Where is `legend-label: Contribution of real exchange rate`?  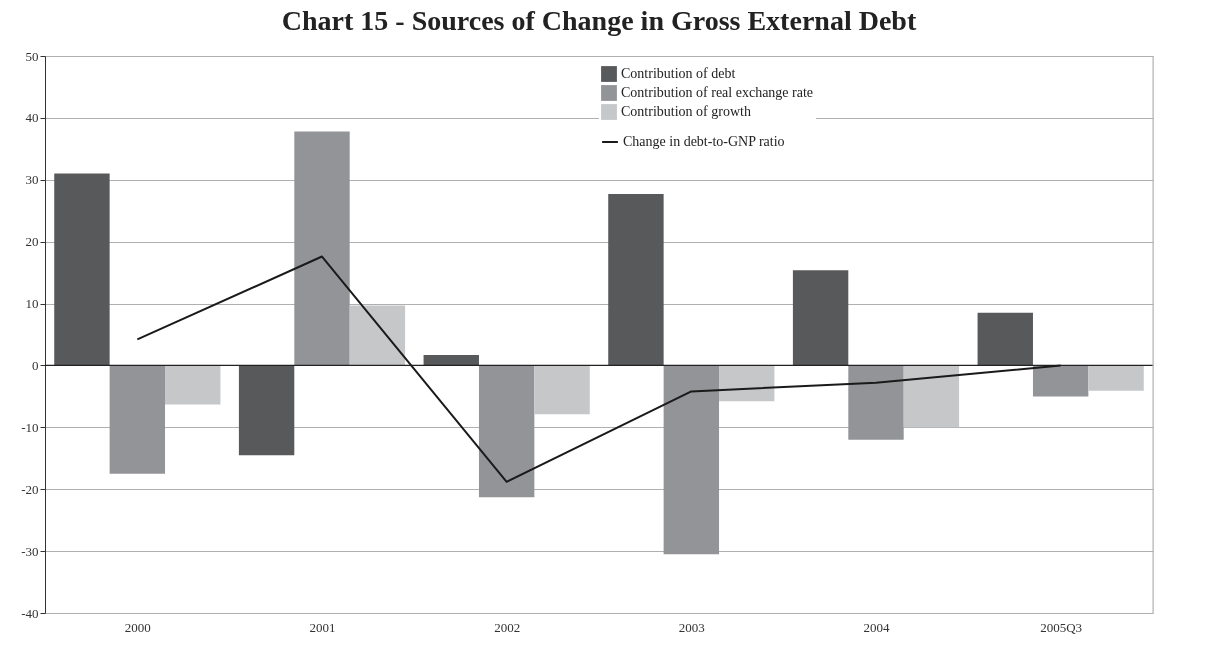
legend-label: Contribution of real exchange rate is located at coordinates (717, 92).